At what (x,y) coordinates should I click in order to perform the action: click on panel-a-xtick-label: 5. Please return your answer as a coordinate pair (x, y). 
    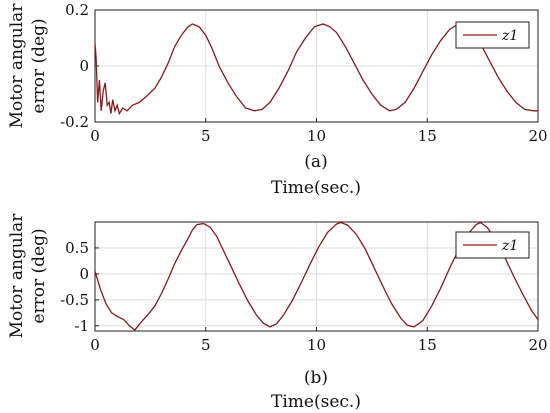
    Looking at the image, I should click on (206, 136).